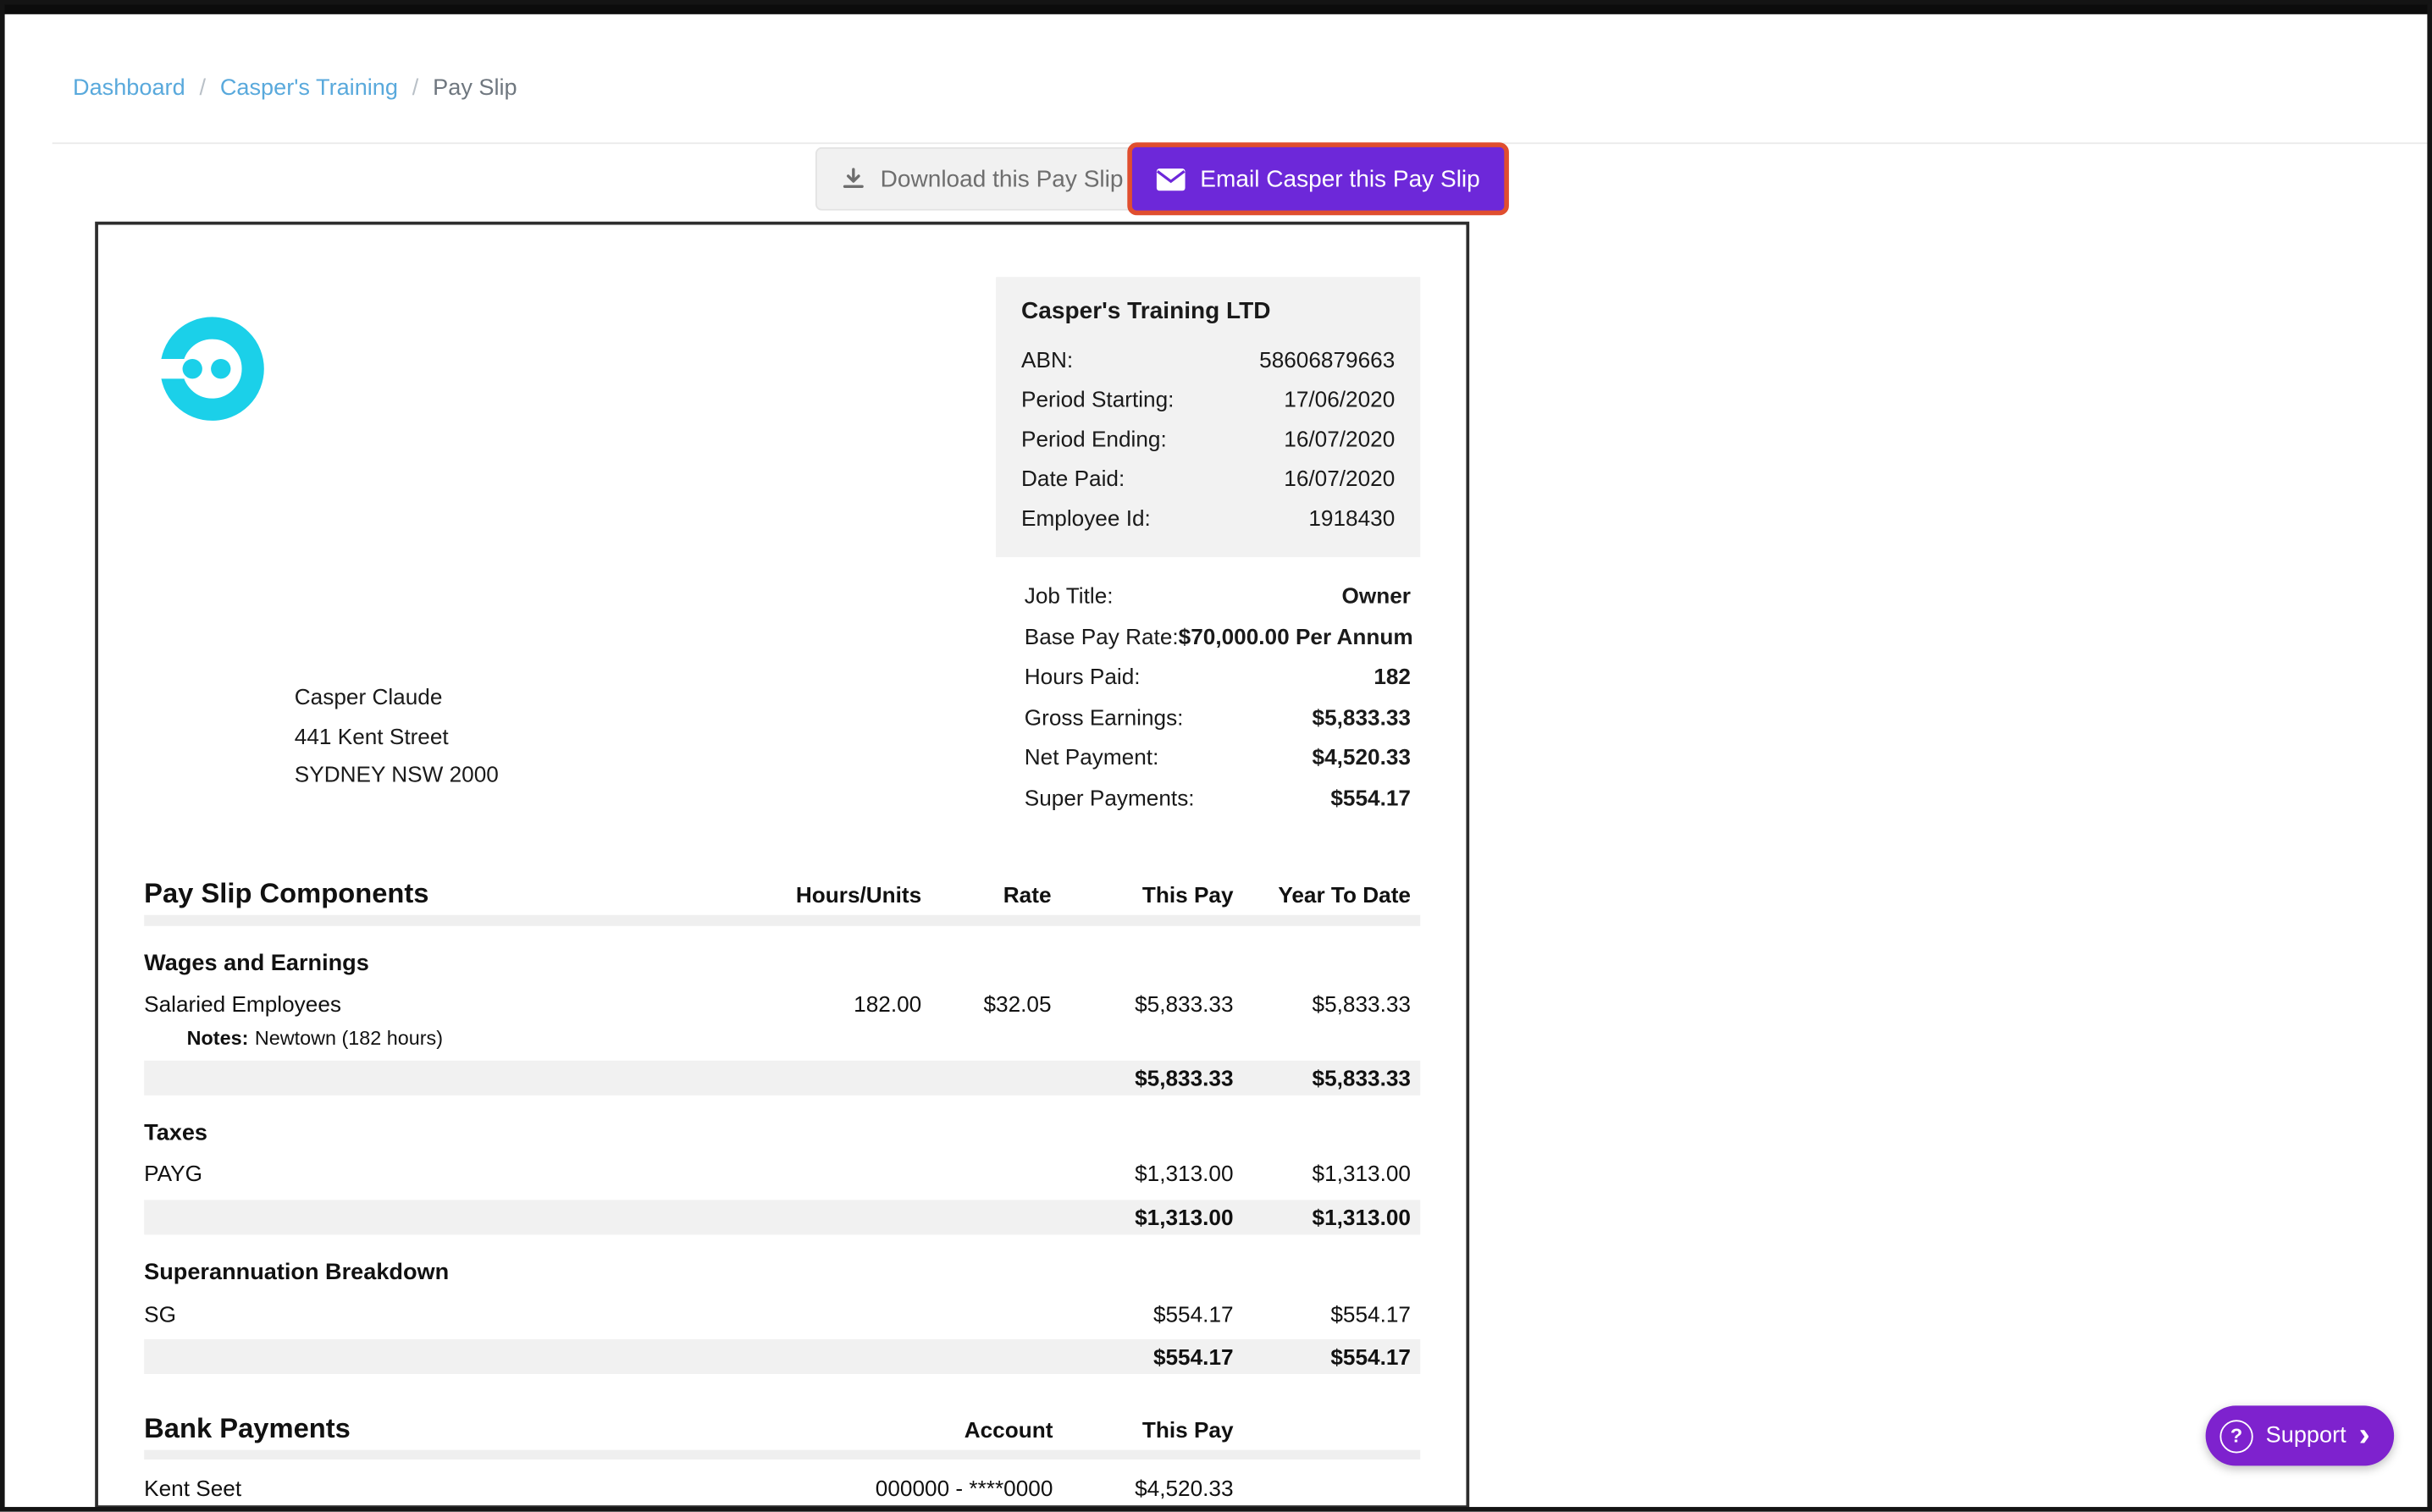 Image resolution: width=2432 pixels, height=1512 pixels. I want to click on company-detail-row: ABN: 58606879663, so click(1208, 360).